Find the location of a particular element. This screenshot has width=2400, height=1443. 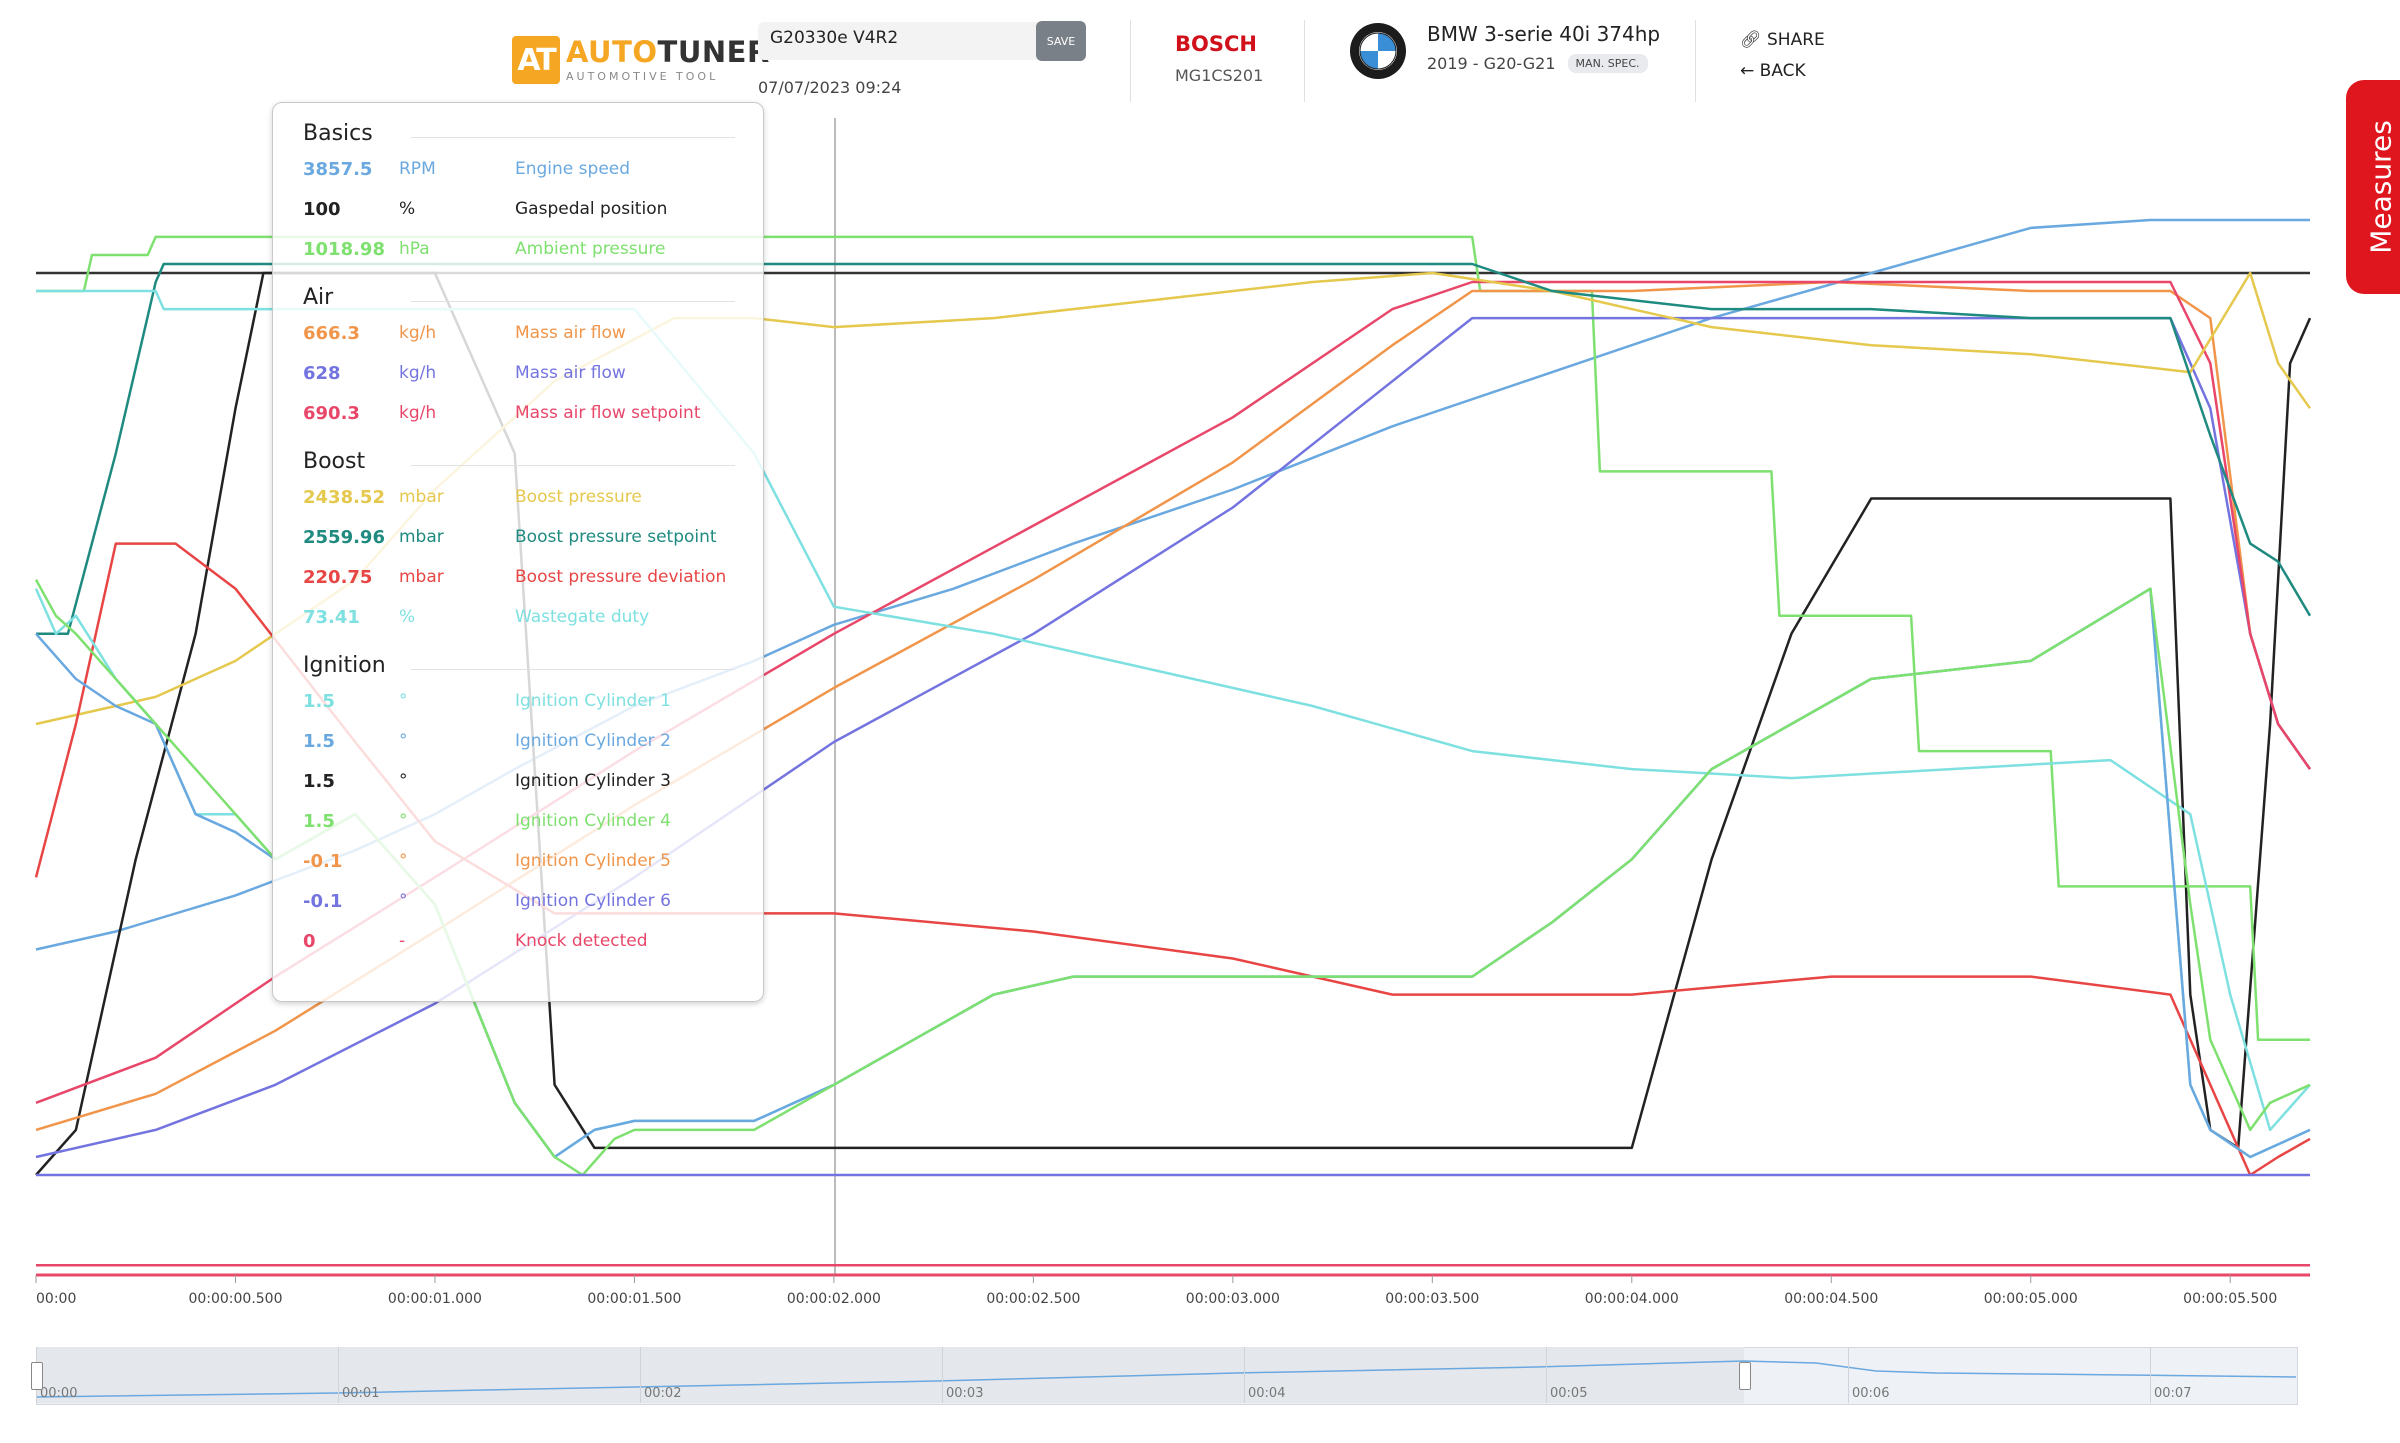

legend-row: 3857.5 RPM Engine speed is located at coordinates (523, 174).